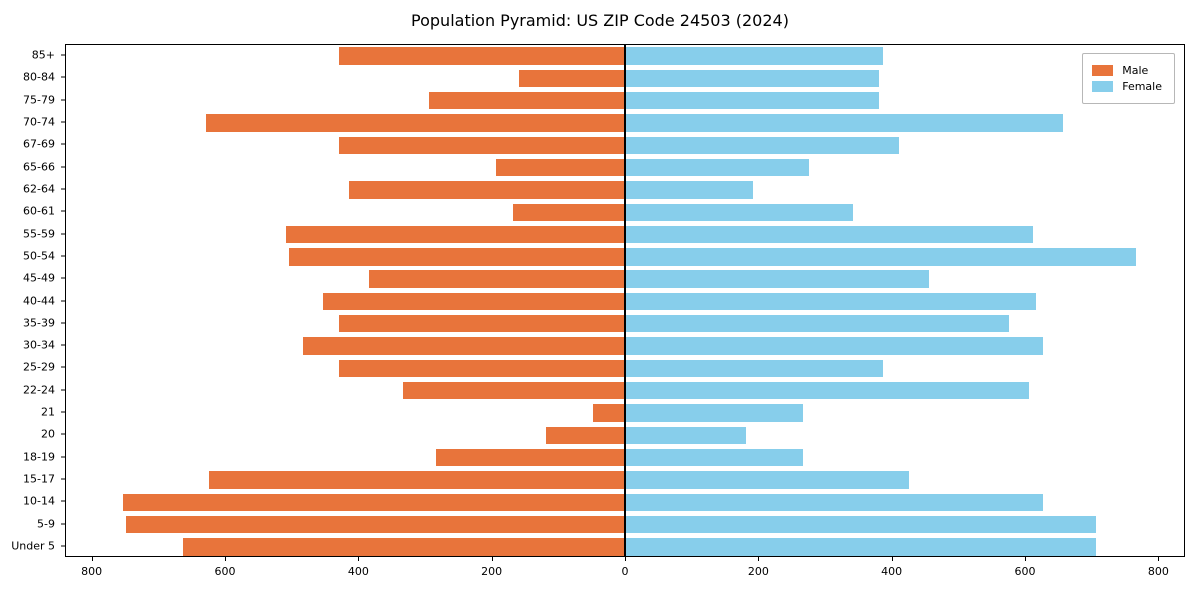 The height and width of the screenshot is (600, 1200). I want to click on ytick-label-85+: 85+, so click(43, 55).